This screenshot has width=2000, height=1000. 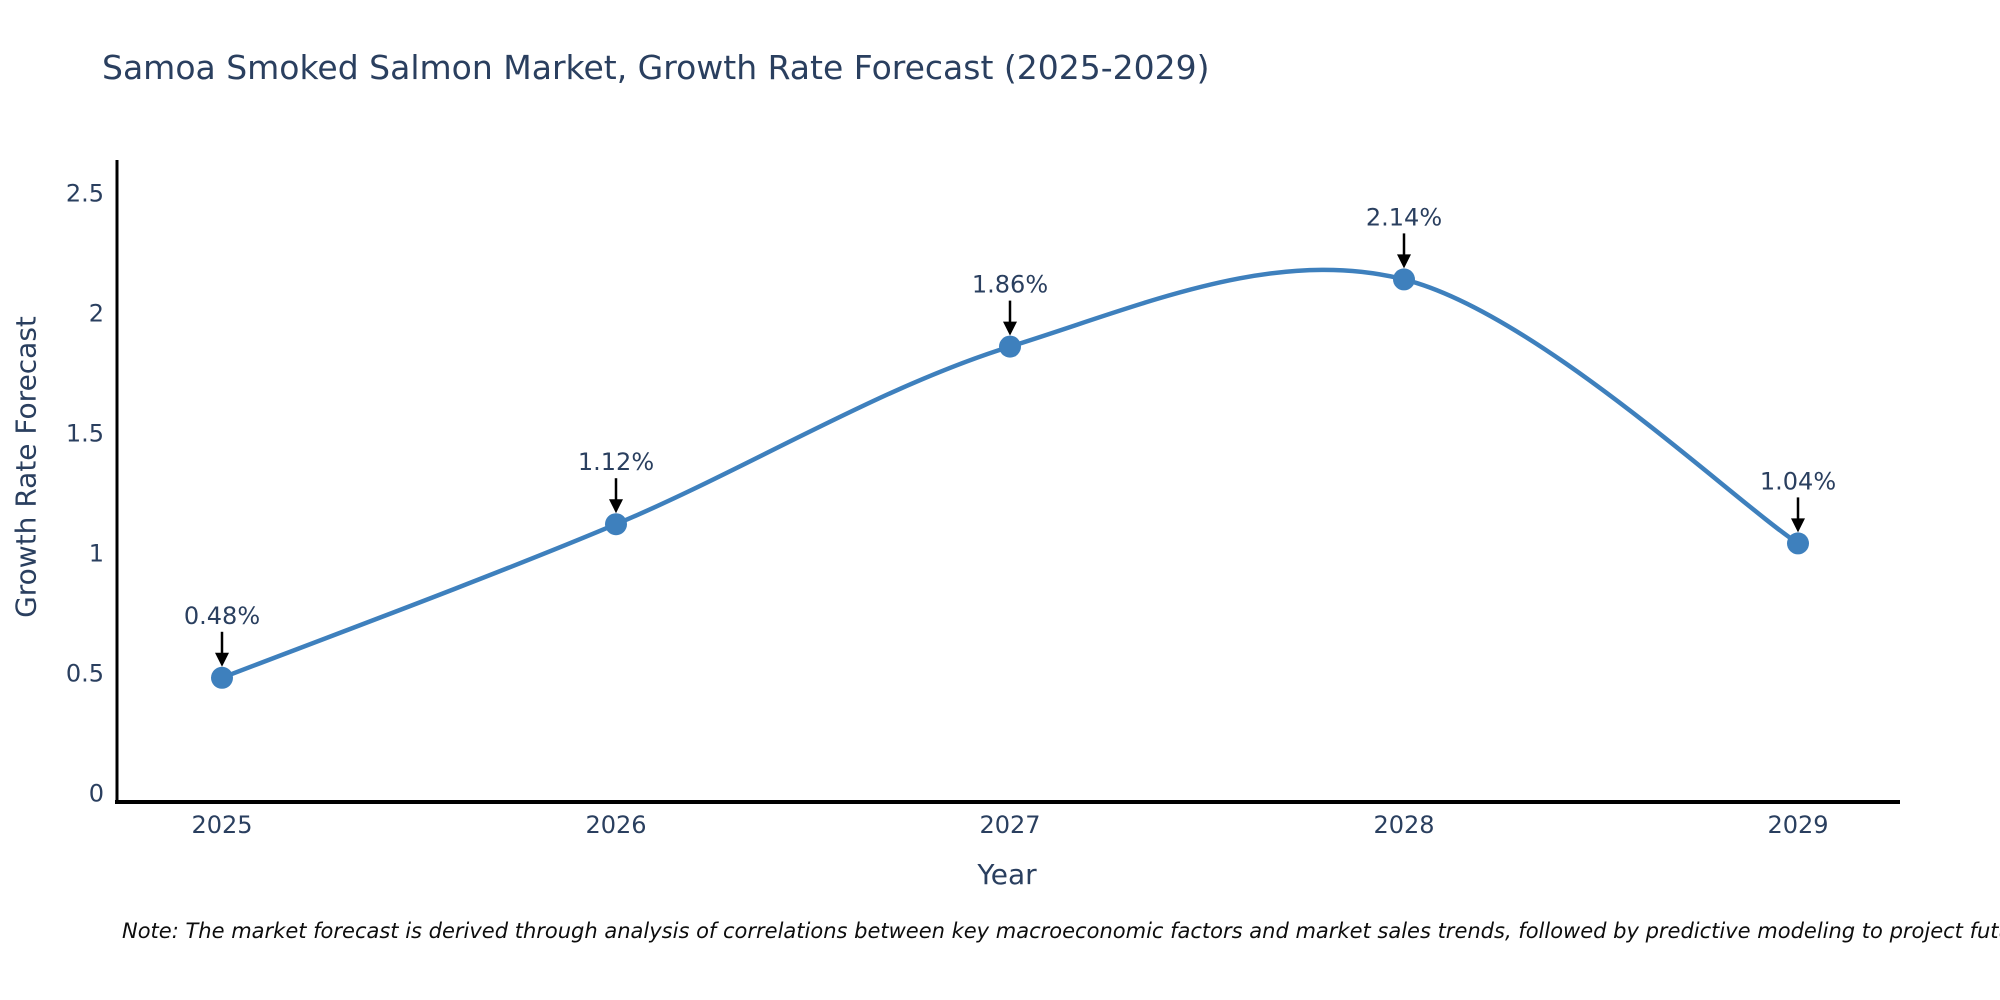 What do you see at coordinates (616, 462) in the screenshot?
I see `point-annotation-label: 1.12%` at bounding box center [616, 462].